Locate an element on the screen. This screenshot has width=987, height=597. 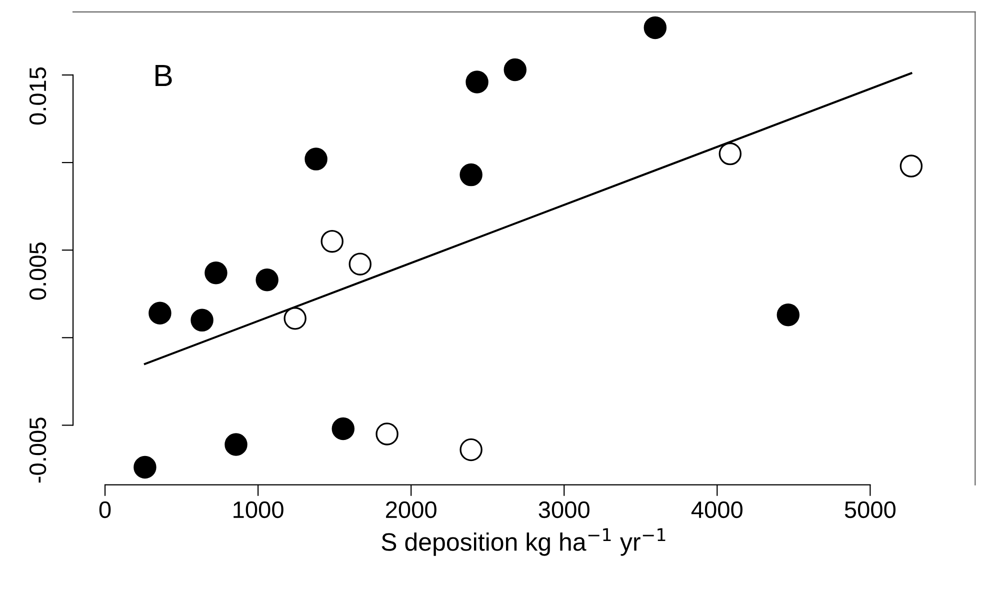
x-tick-label: 2000 is located at coordinates (411, 509).